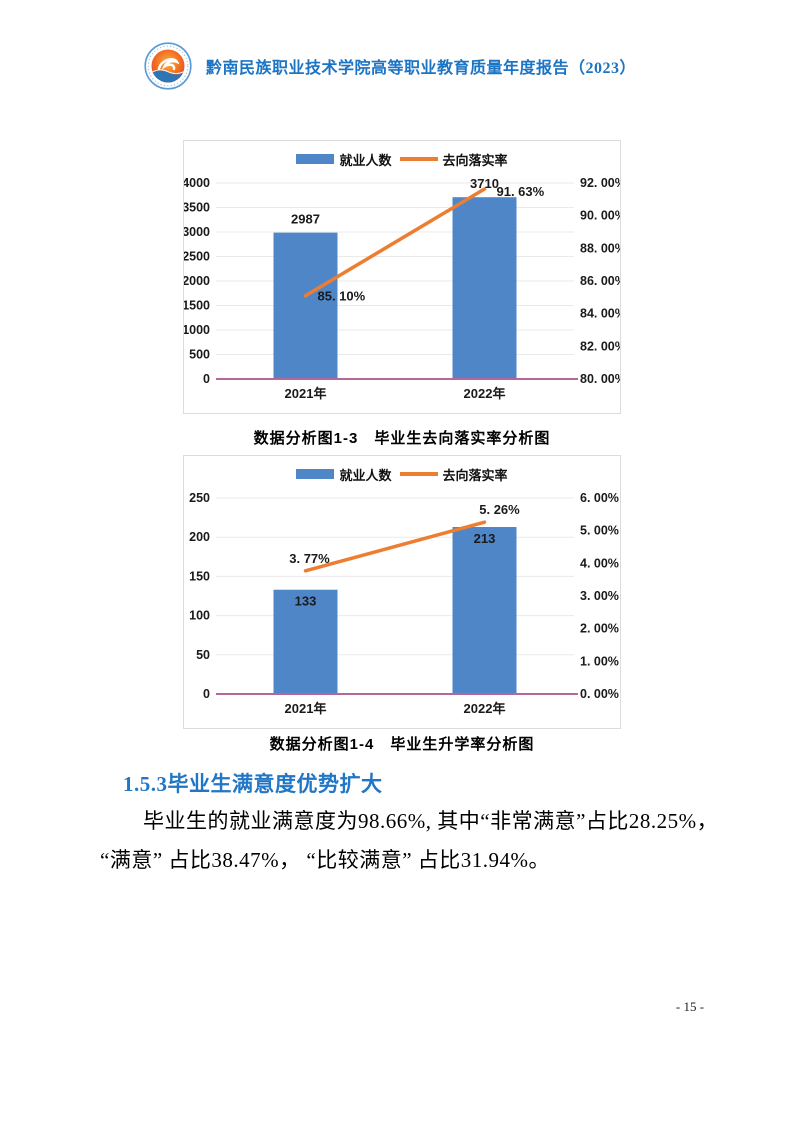 Image resolution: width=793 pixels, height=1122 pixels. Describe the element at coordinates (168, 66) in the screenshot. I see `school-emblem-icon` at that location.